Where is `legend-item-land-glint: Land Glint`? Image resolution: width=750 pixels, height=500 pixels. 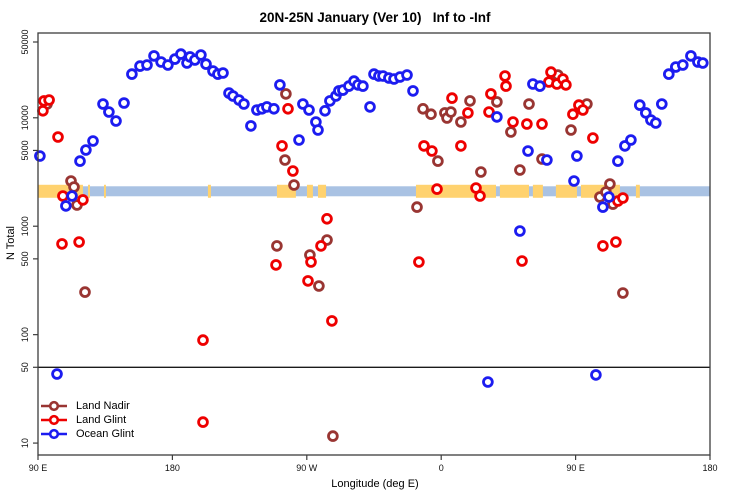
legend-item-land-glint: Land Glint is located at coordinates (87, 420).